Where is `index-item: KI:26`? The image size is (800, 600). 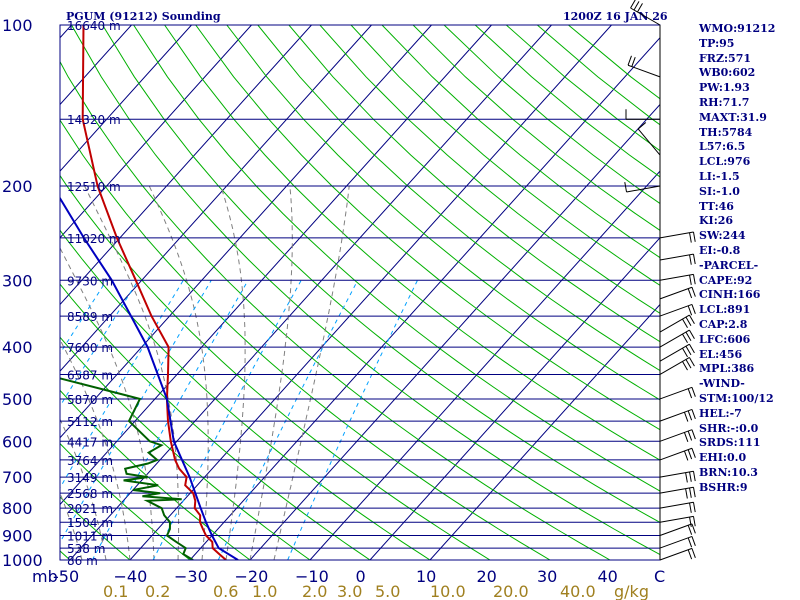
index-item: KI:26 is located at coordinates (716, 221).